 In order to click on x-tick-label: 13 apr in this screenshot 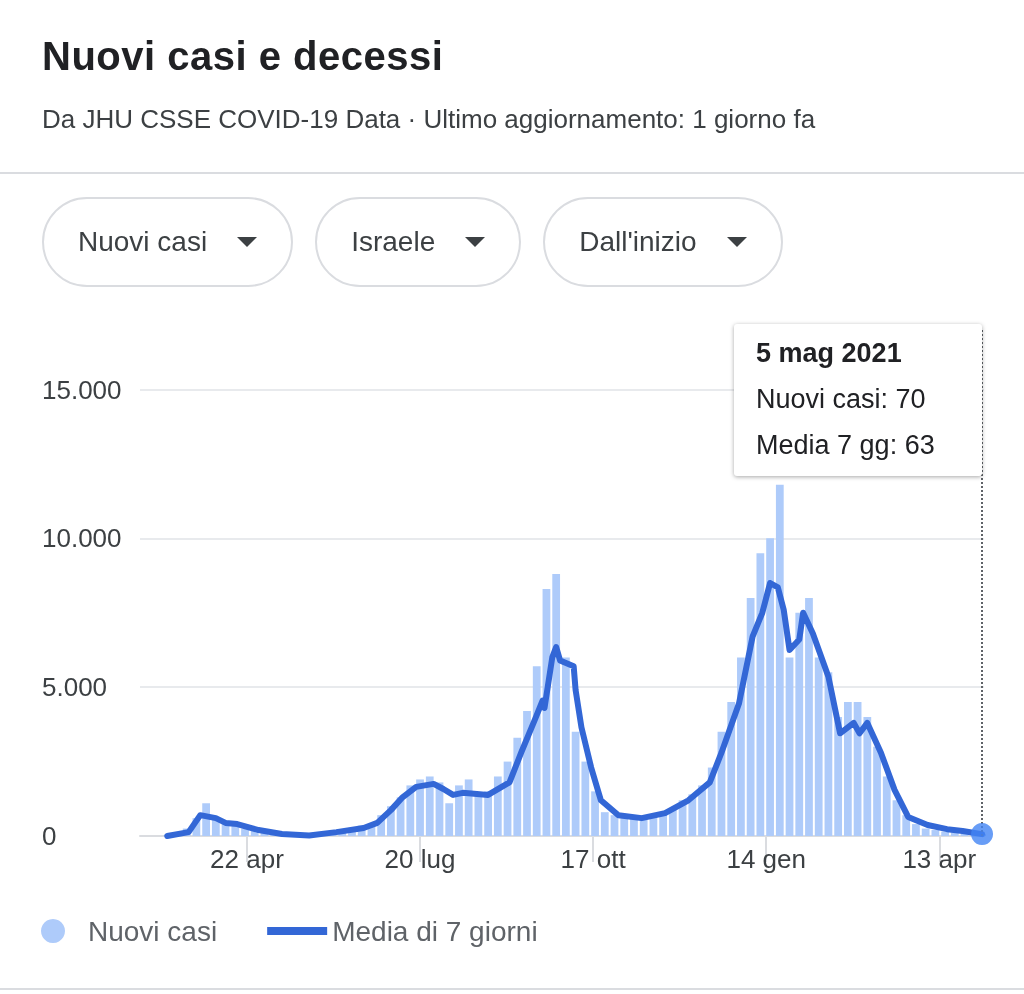, I will do `click(939, 859)`.